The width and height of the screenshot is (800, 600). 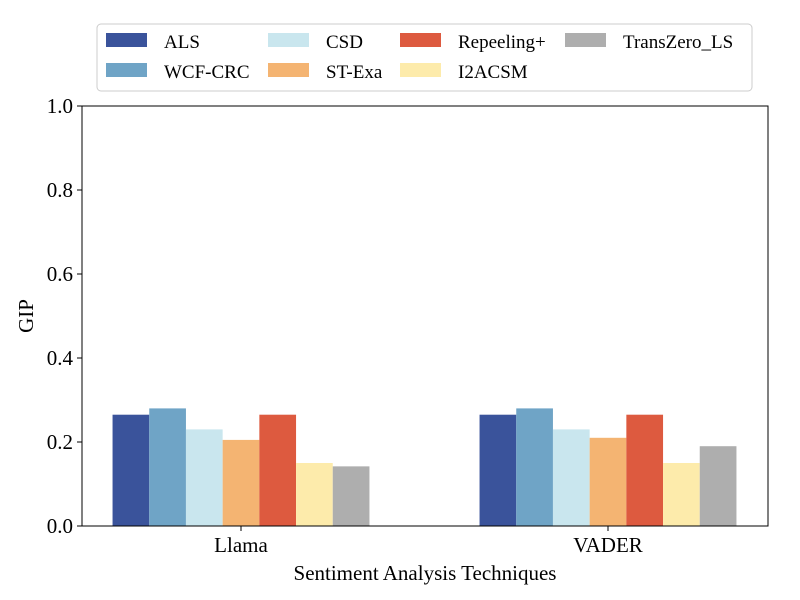 What do you see at coordinates (64, 316) in the screenshot?
I see `y-axis: 0.0 0.2 0.4 0.6 0.8 1.0` at bounding box center [64, 316].